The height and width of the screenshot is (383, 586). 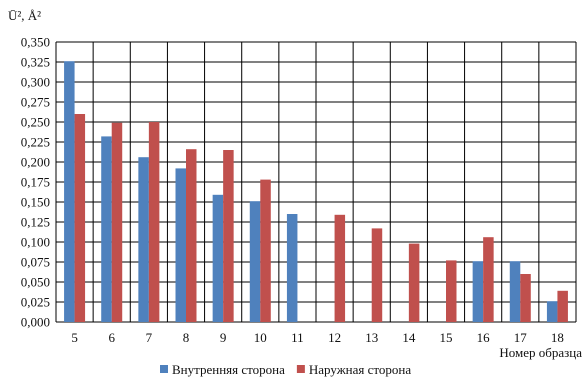 I want to click on y-tick-label: 0,250, so click(x=35, y=122).